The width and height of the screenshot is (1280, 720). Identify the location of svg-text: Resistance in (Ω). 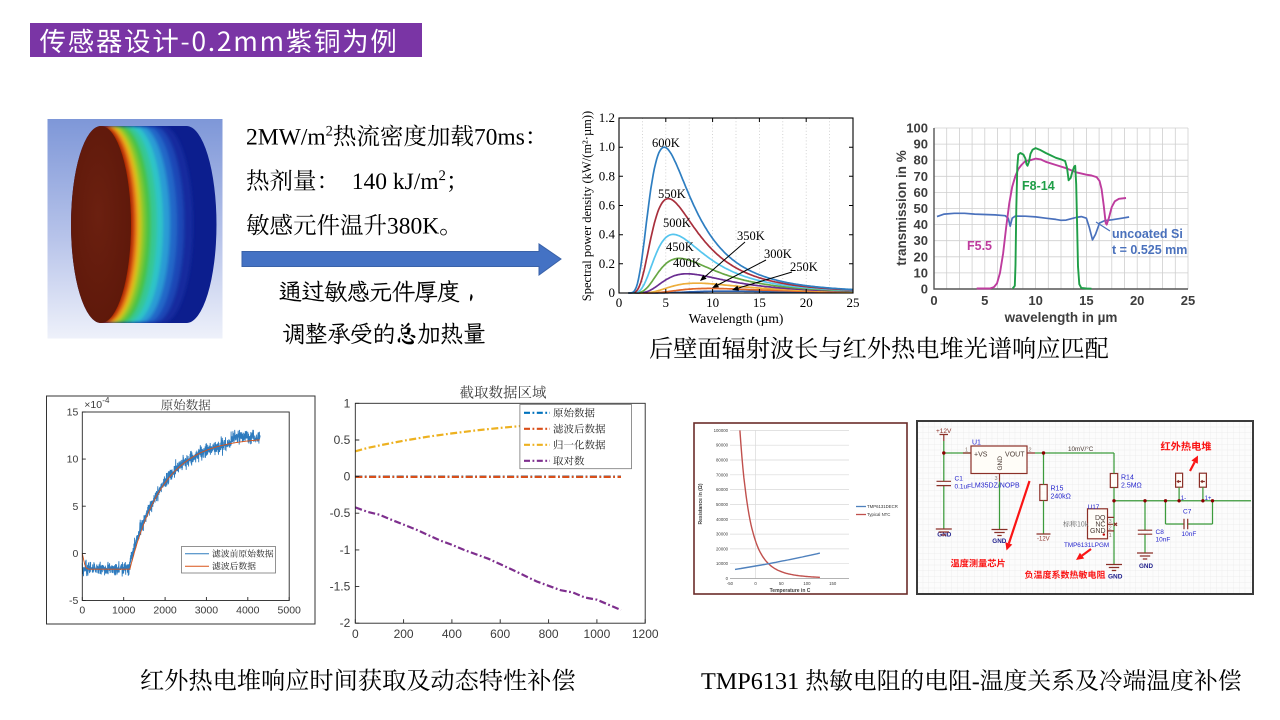
(701, 503).